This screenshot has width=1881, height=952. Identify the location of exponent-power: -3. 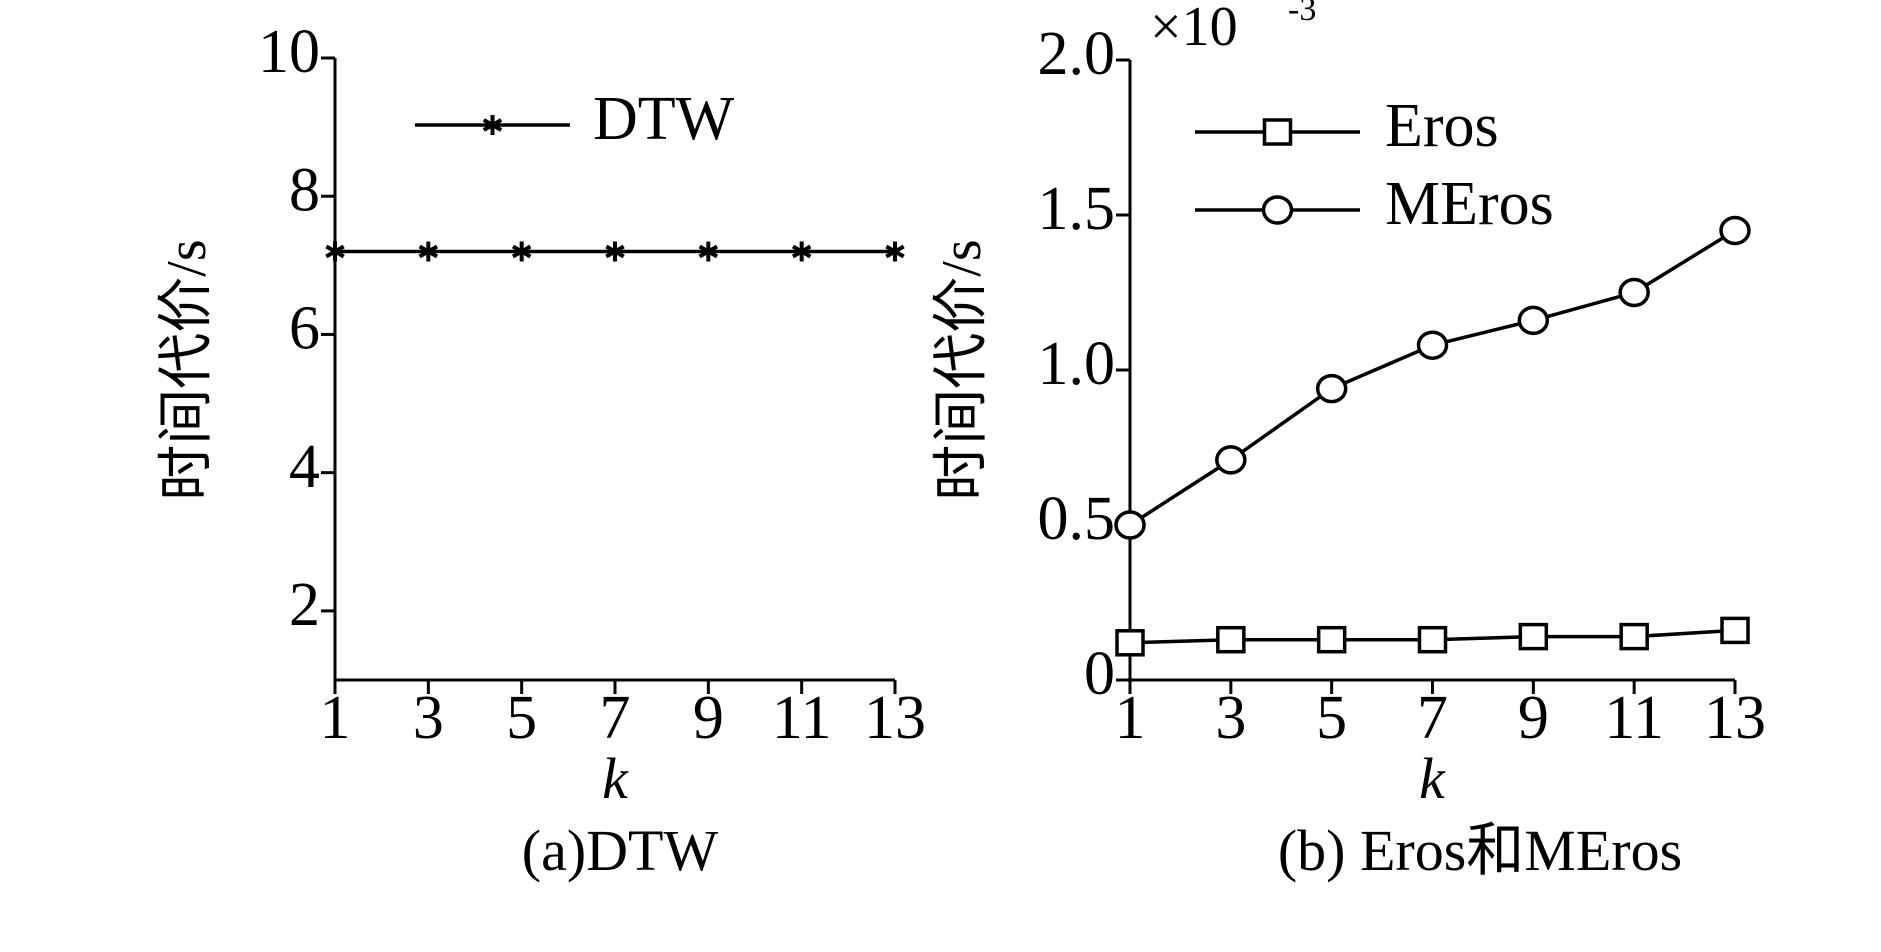
(1302, 14).